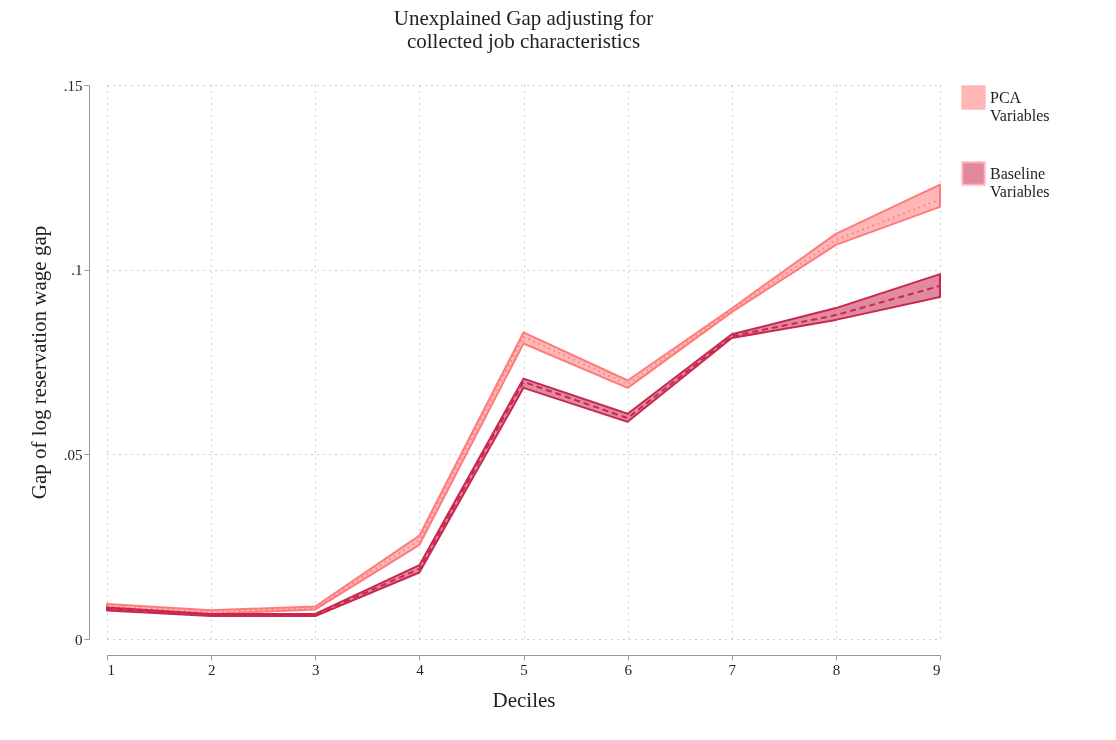  Describe the element at coordinates (937, 669) in the screenshot. I see `x-tick-label: 9` at that location.